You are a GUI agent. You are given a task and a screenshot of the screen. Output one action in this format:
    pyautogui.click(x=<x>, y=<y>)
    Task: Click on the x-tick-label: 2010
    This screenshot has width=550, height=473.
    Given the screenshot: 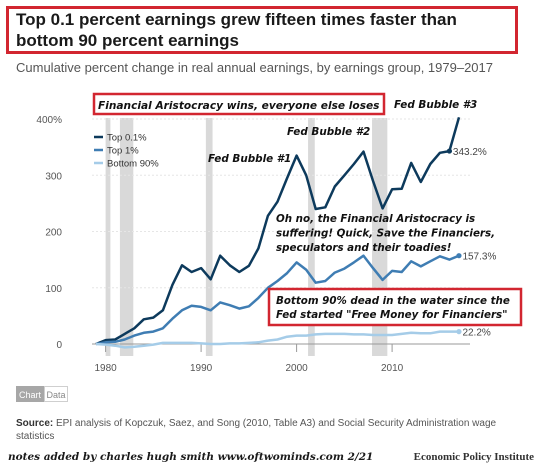 What is the action you would take?
    pyautogui.click(x=392, y=368)
    